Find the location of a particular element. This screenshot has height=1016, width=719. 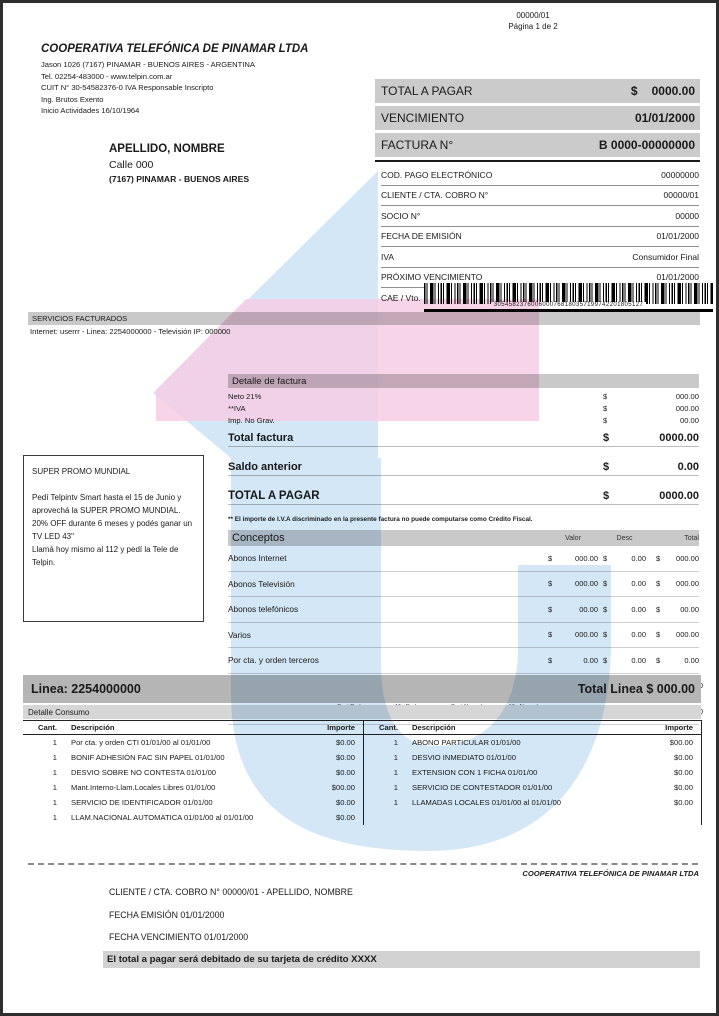

total-amount: 0000.00 is located at coordinates (673, 91).